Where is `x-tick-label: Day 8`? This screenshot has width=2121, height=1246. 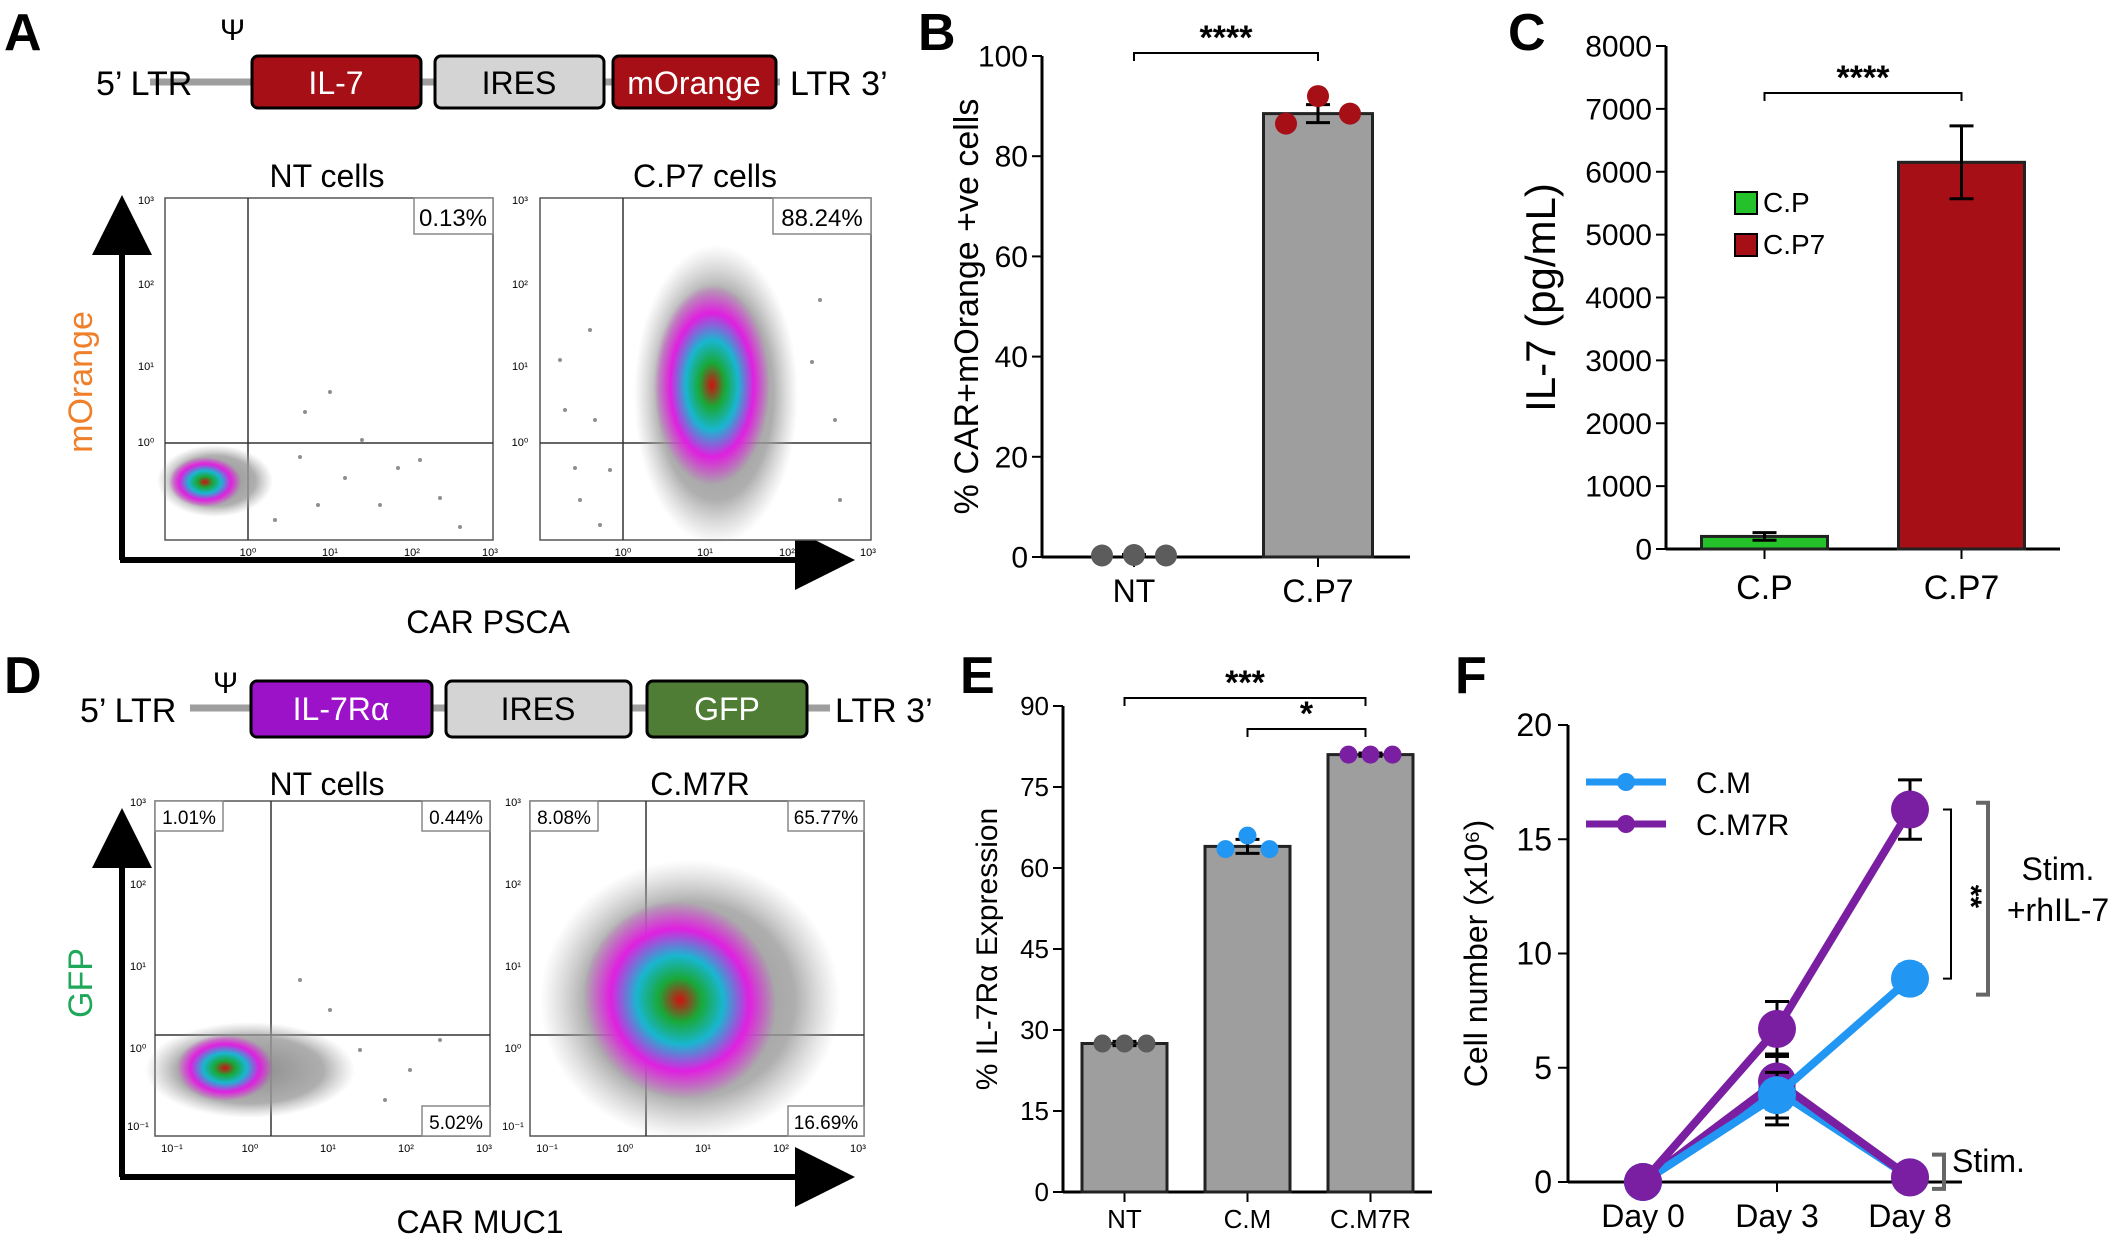 x-tick-label: Day 8 is located at coordinates (1910, 1216).